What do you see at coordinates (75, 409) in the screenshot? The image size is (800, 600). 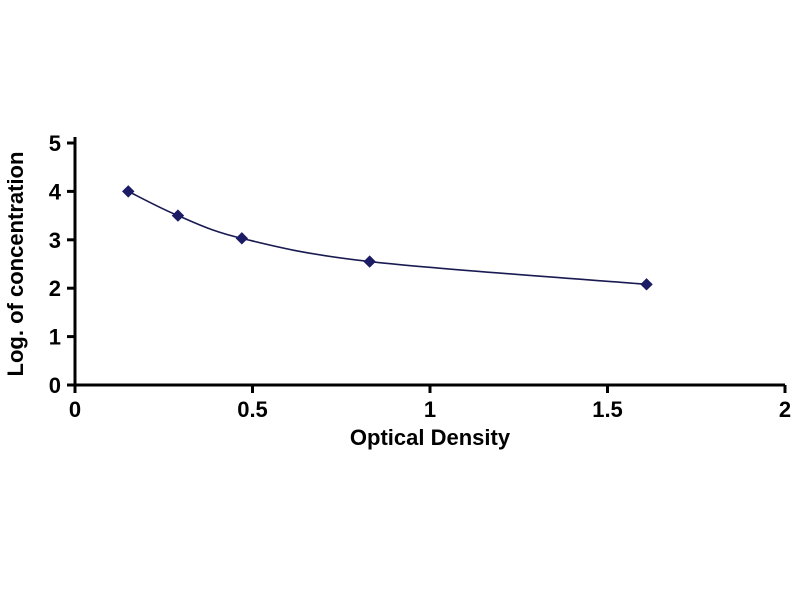 I see `x-axis-tick-label: 0` at bounding box center [75, 409].